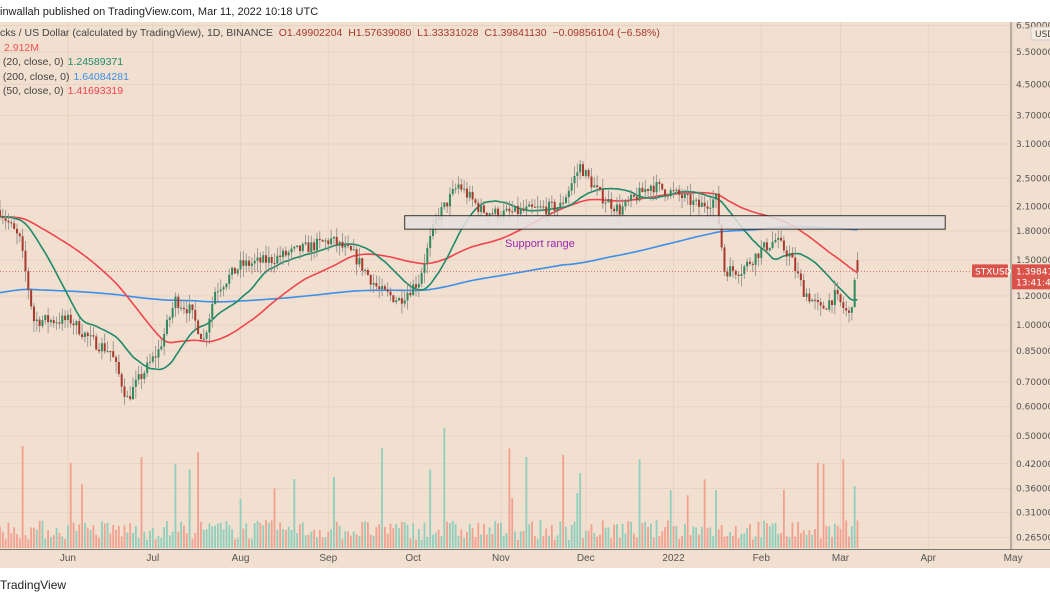  What do you see at coordinates (761, 558) in the screenshot?
I see `x-tick-label: Feb` at bounding box center [761, 558].